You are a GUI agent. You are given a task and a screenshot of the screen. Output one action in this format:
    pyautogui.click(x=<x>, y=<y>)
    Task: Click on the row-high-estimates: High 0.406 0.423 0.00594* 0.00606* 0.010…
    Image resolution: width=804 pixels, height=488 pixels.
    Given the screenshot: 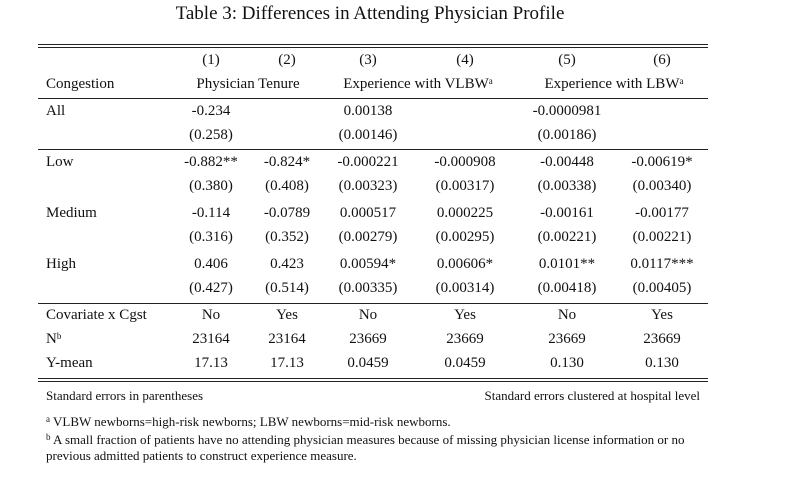 What is the action you would take?
    pyautogui.click(x=373, y=265)
    